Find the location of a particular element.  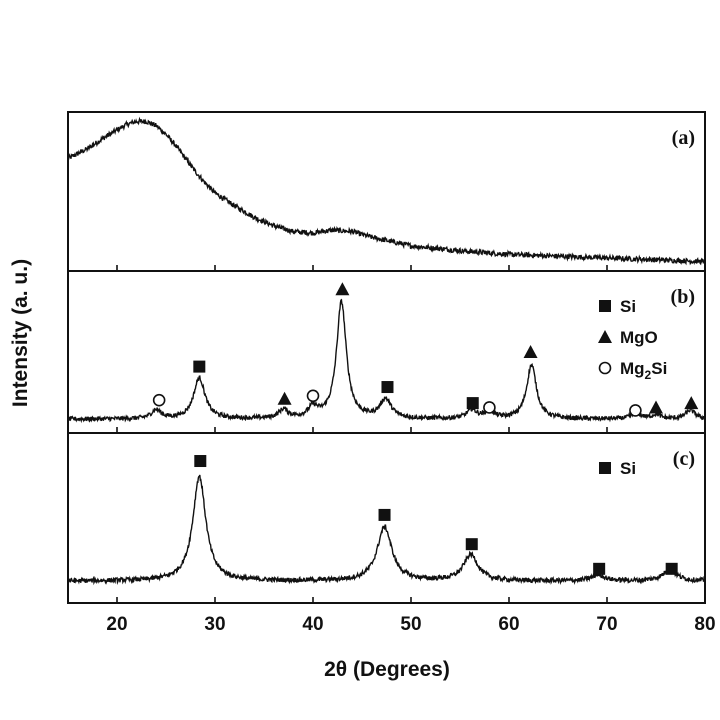

panel-label-0: (a) is located at coordinates (683, 138).